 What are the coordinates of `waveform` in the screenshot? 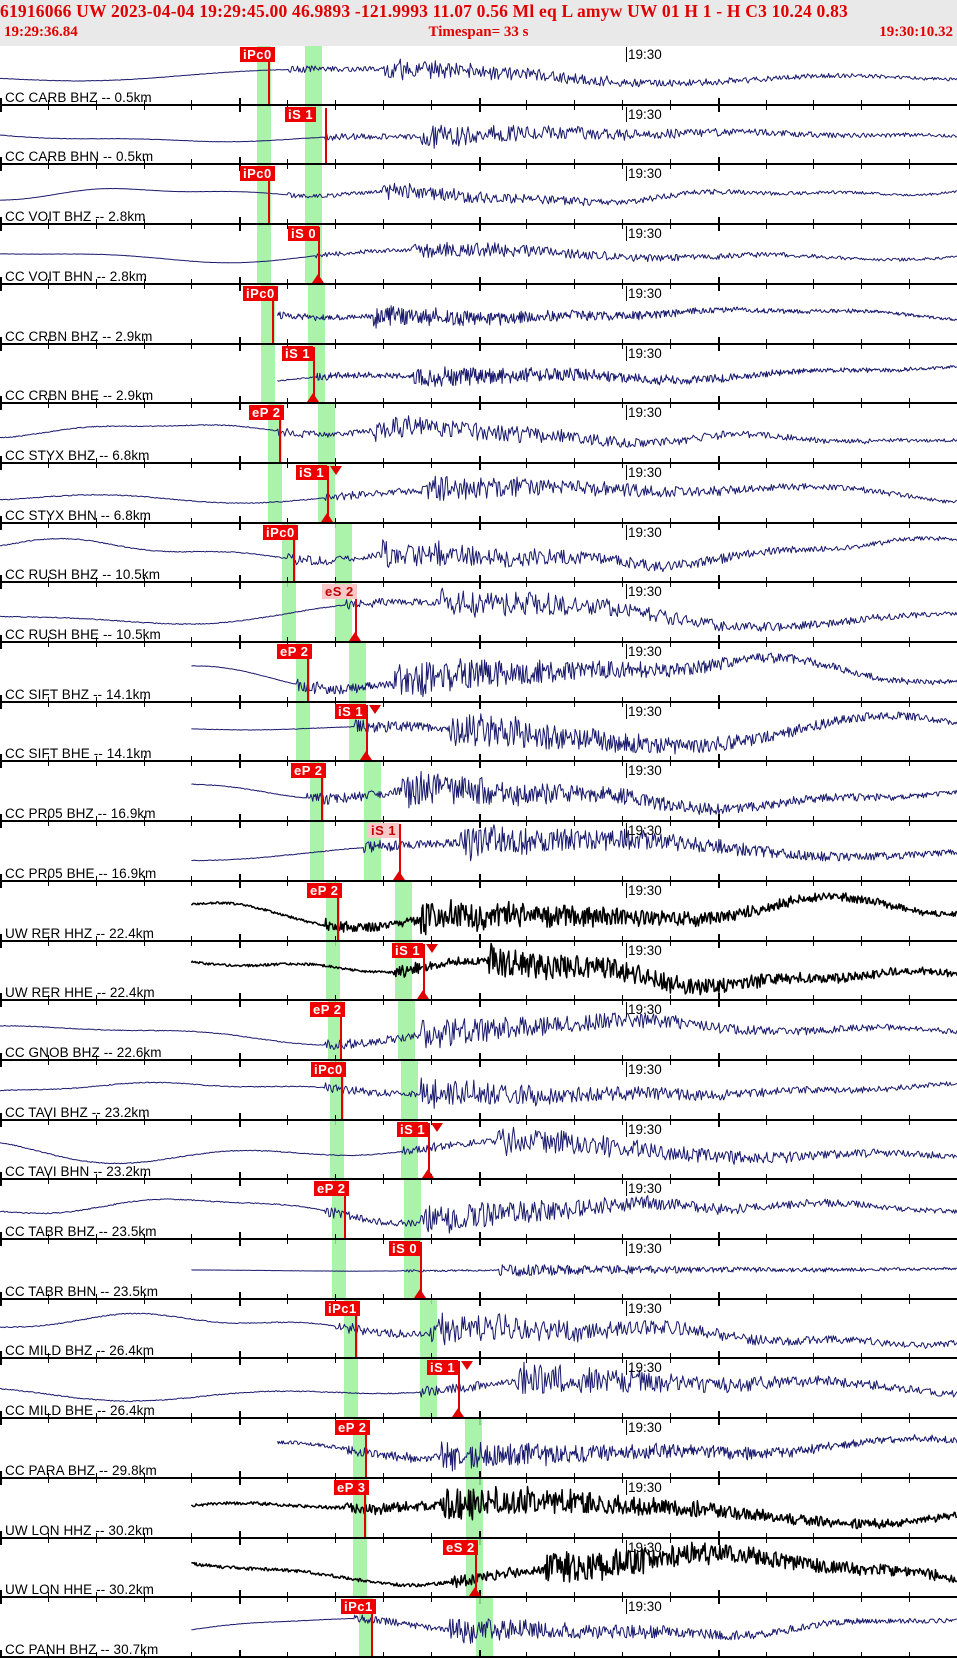 It's located at (478, 1389).